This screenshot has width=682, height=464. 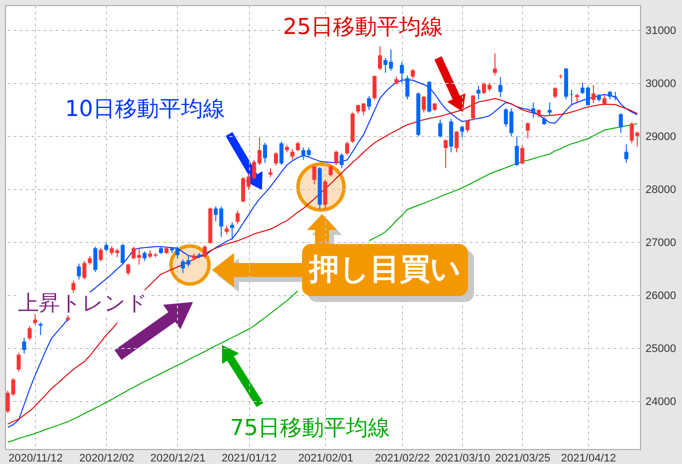 I want to click on y-tick-label: 24000, so click(x=661, y=402).